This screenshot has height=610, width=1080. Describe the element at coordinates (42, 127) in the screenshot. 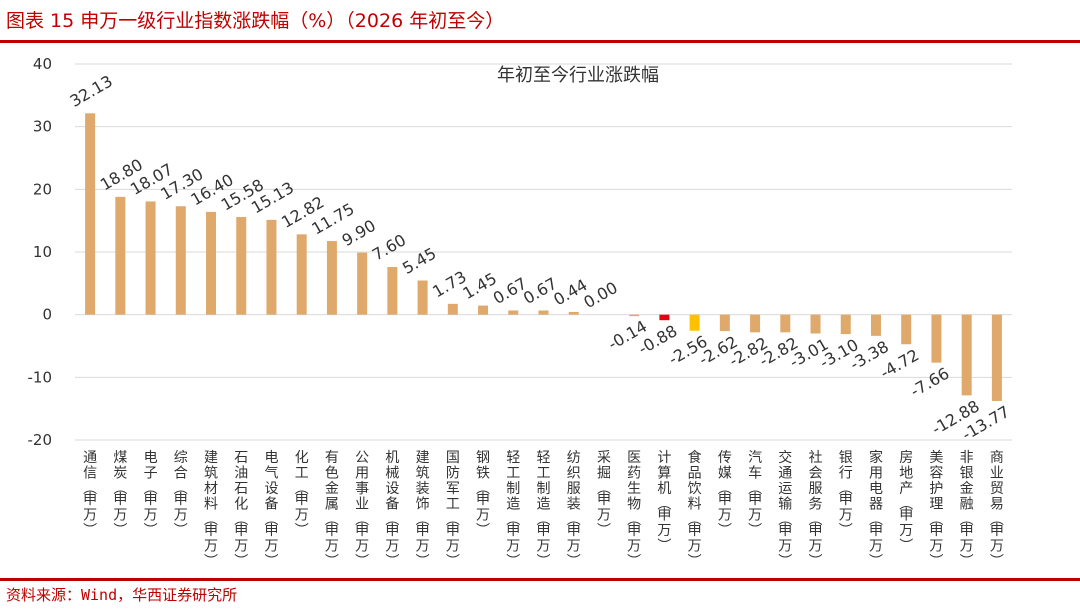

I see `y-tick-label: 30` at that location.